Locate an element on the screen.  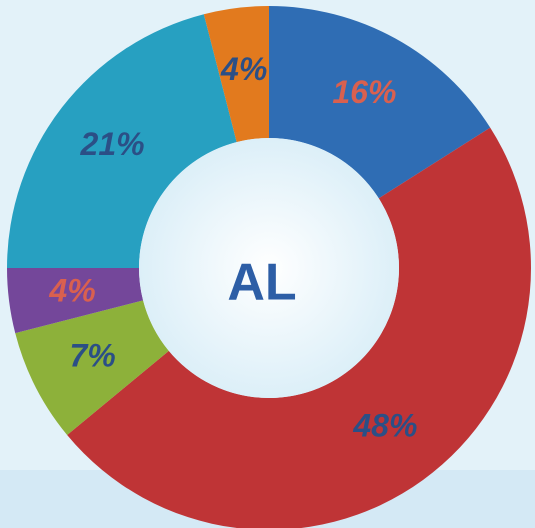
center-label: AL is located at coordinates (261, 283).